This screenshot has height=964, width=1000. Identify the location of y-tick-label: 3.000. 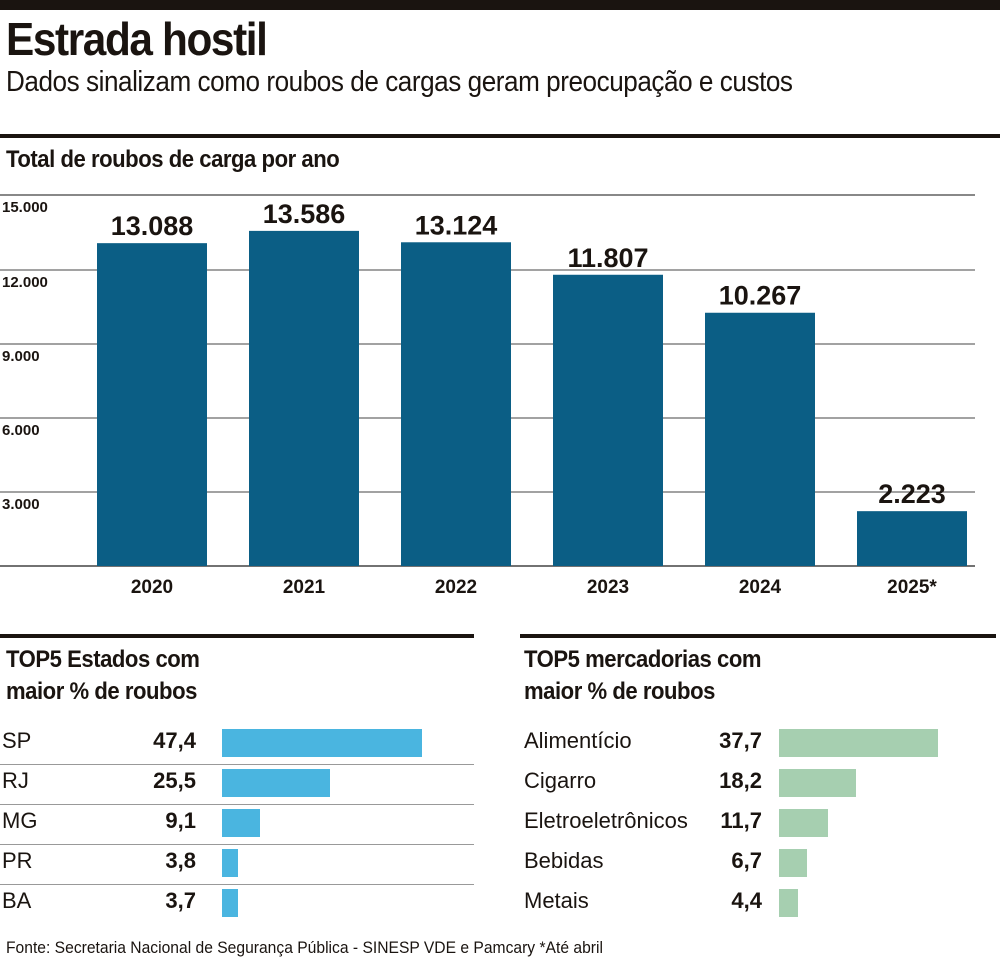
(21, 504).